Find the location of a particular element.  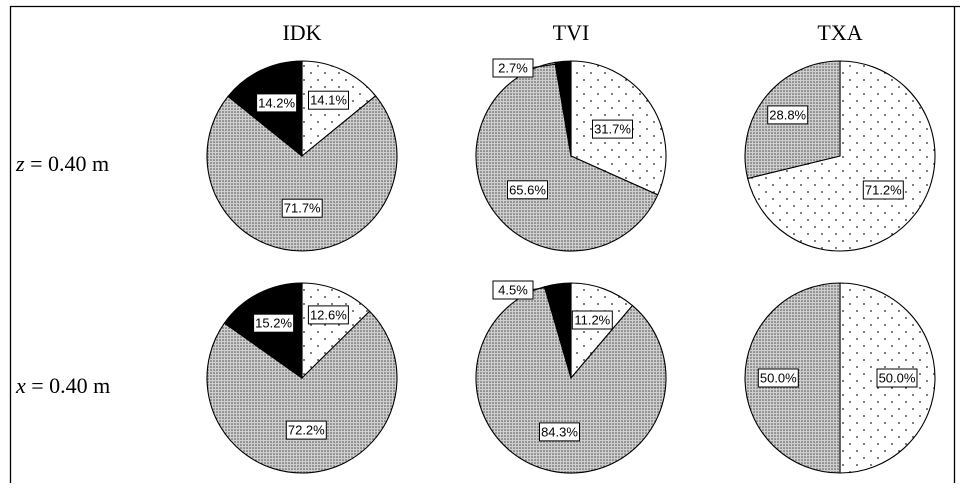

slice-label-r2c3-1: 50.0% is located at coordinates (897, 378).